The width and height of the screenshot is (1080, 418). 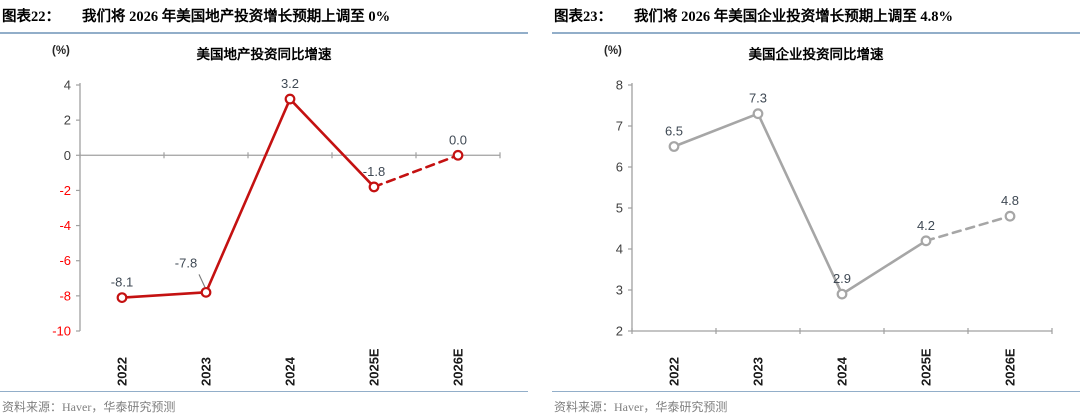 What do you see at coordinates (122, 282) in the screenshot?
I see `svg-text: -8.1` at bounding box center [122, 282].